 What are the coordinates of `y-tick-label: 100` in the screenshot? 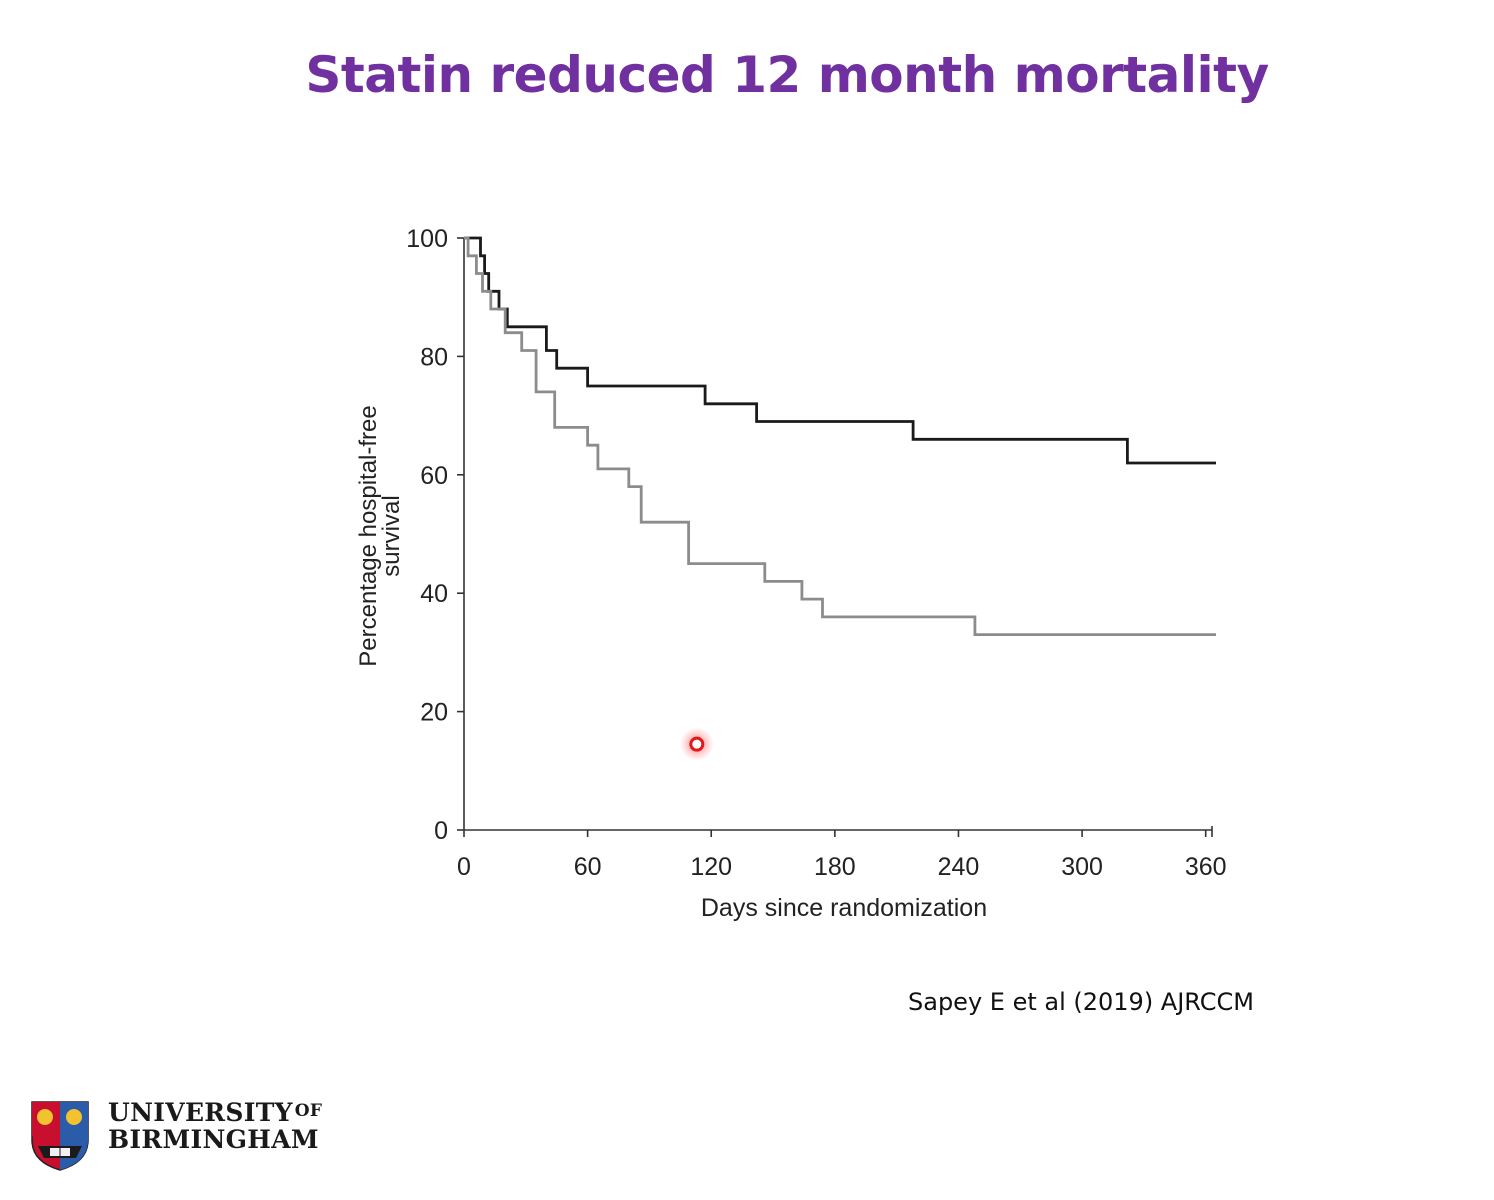 It's located at (427, 239).